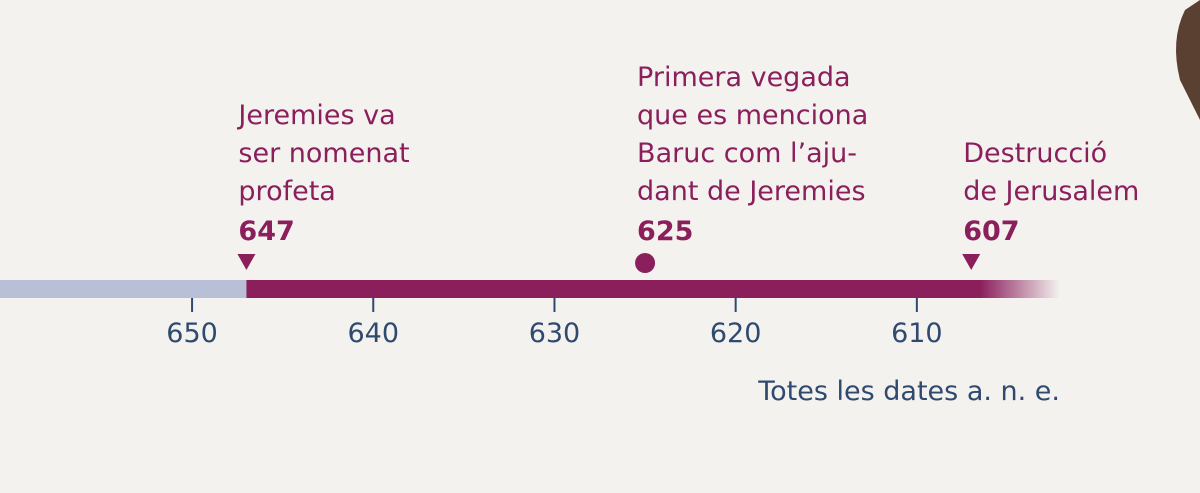 The height and width of the screenshot is (493, 1200). Describe the element at coordinates (908, 391) in the screenshot. I see `note: Totes les dates a. n. e.` at that location.